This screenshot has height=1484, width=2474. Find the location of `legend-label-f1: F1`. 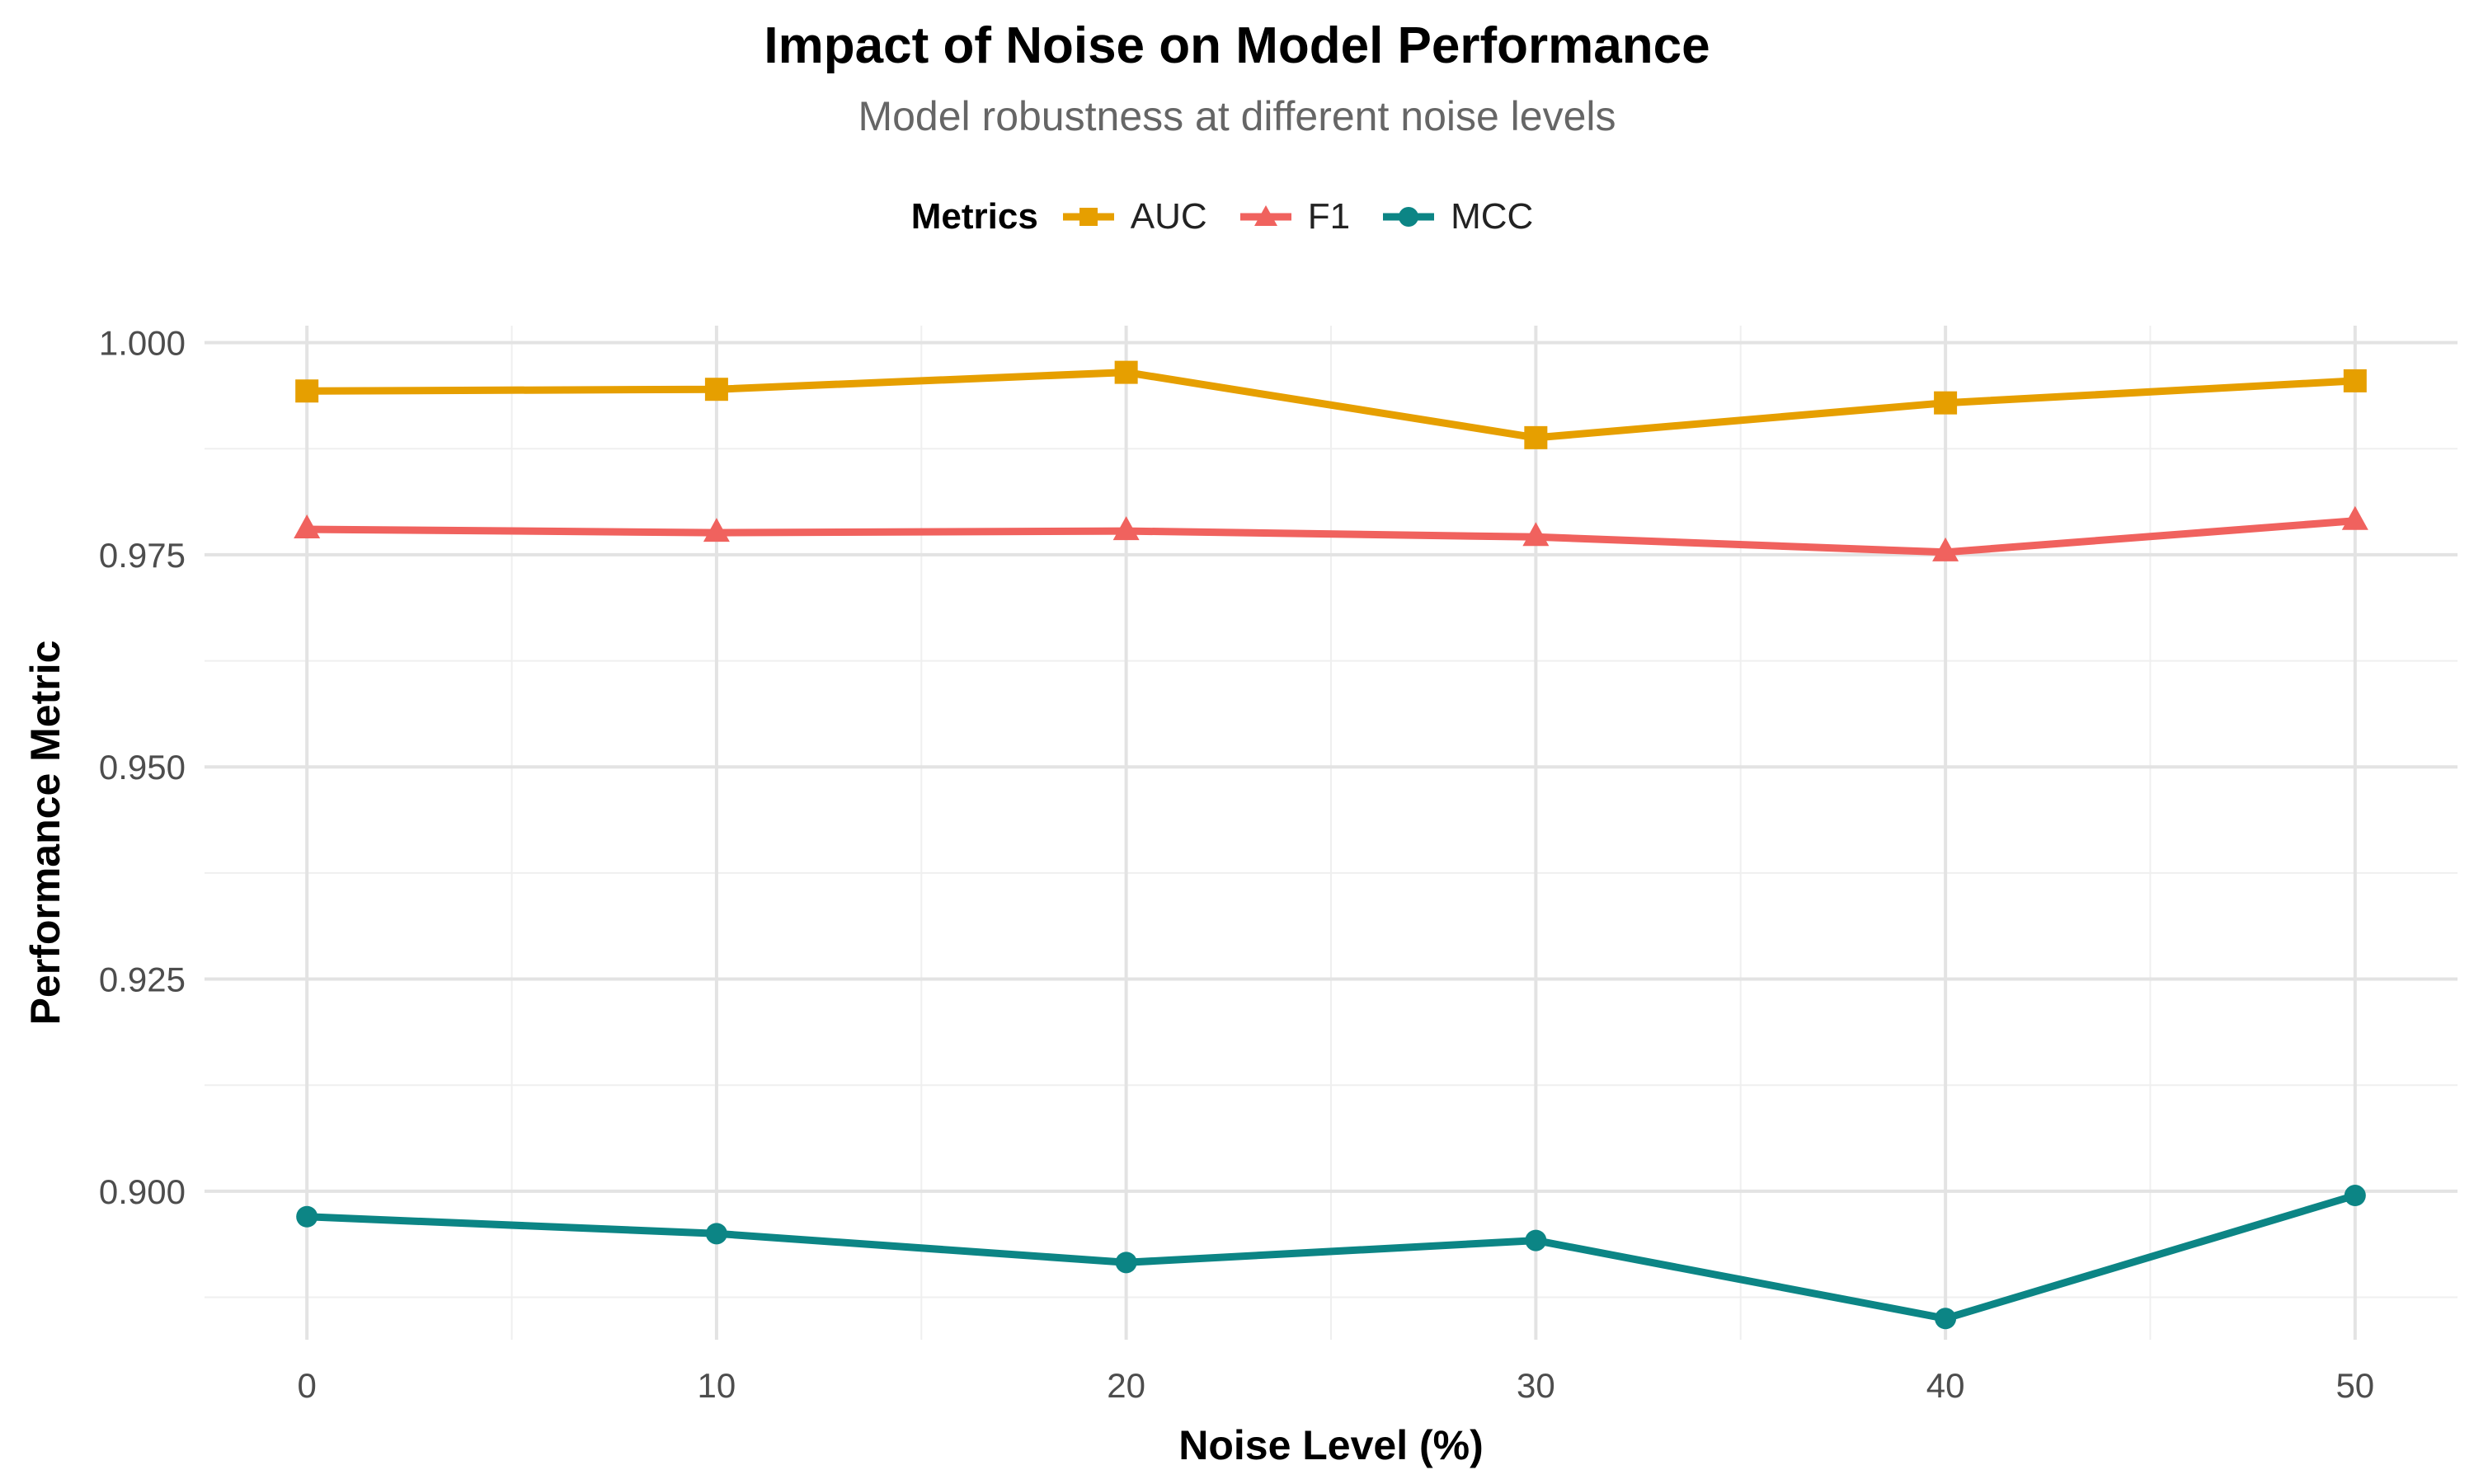

legend-label-f1: F1 is located at coordinates (1329, 217).